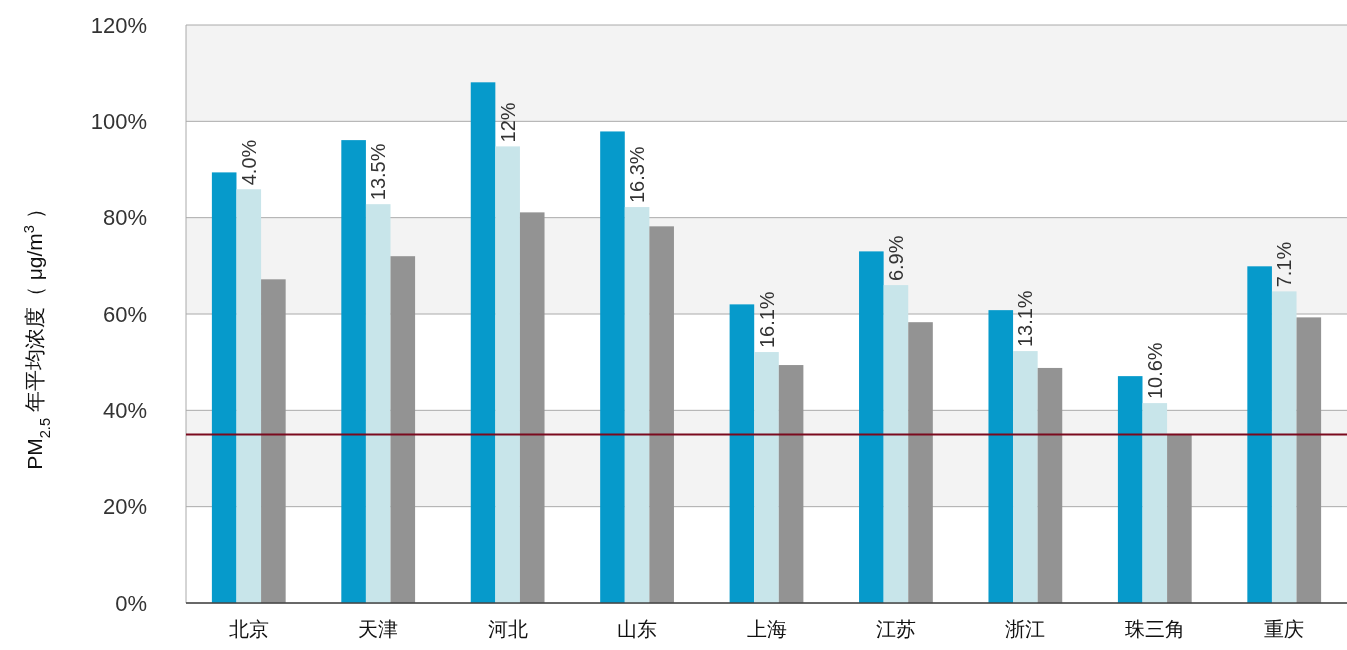 The width and height of the screenshot is (1347, 650). I want to click on x-tick-label: 珠三角, so click(1154, 629).